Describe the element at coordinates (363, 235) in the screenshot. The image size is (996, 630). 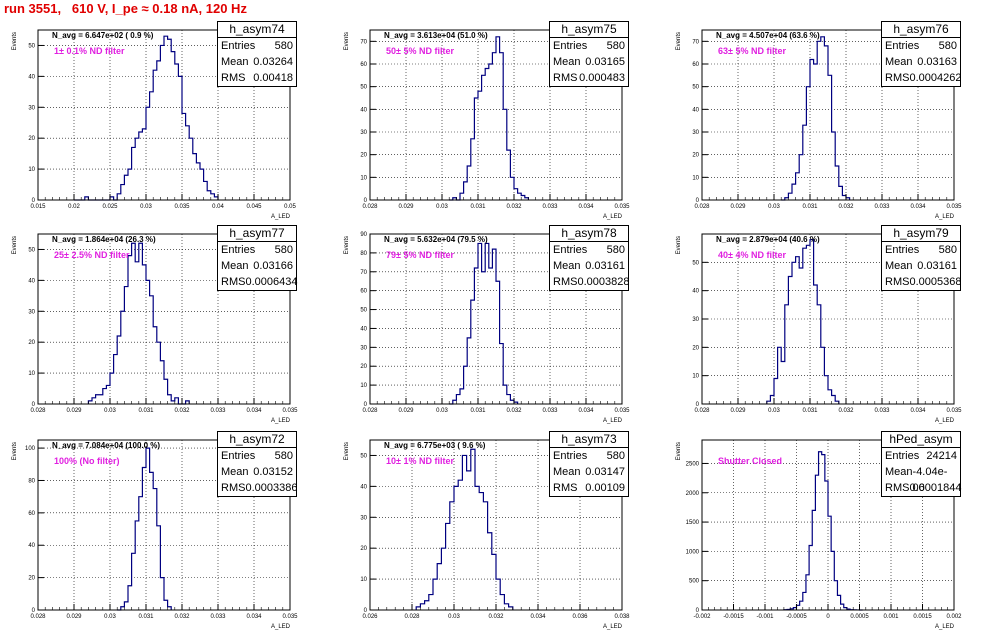
I see `y-tick-label: 90` at that location.